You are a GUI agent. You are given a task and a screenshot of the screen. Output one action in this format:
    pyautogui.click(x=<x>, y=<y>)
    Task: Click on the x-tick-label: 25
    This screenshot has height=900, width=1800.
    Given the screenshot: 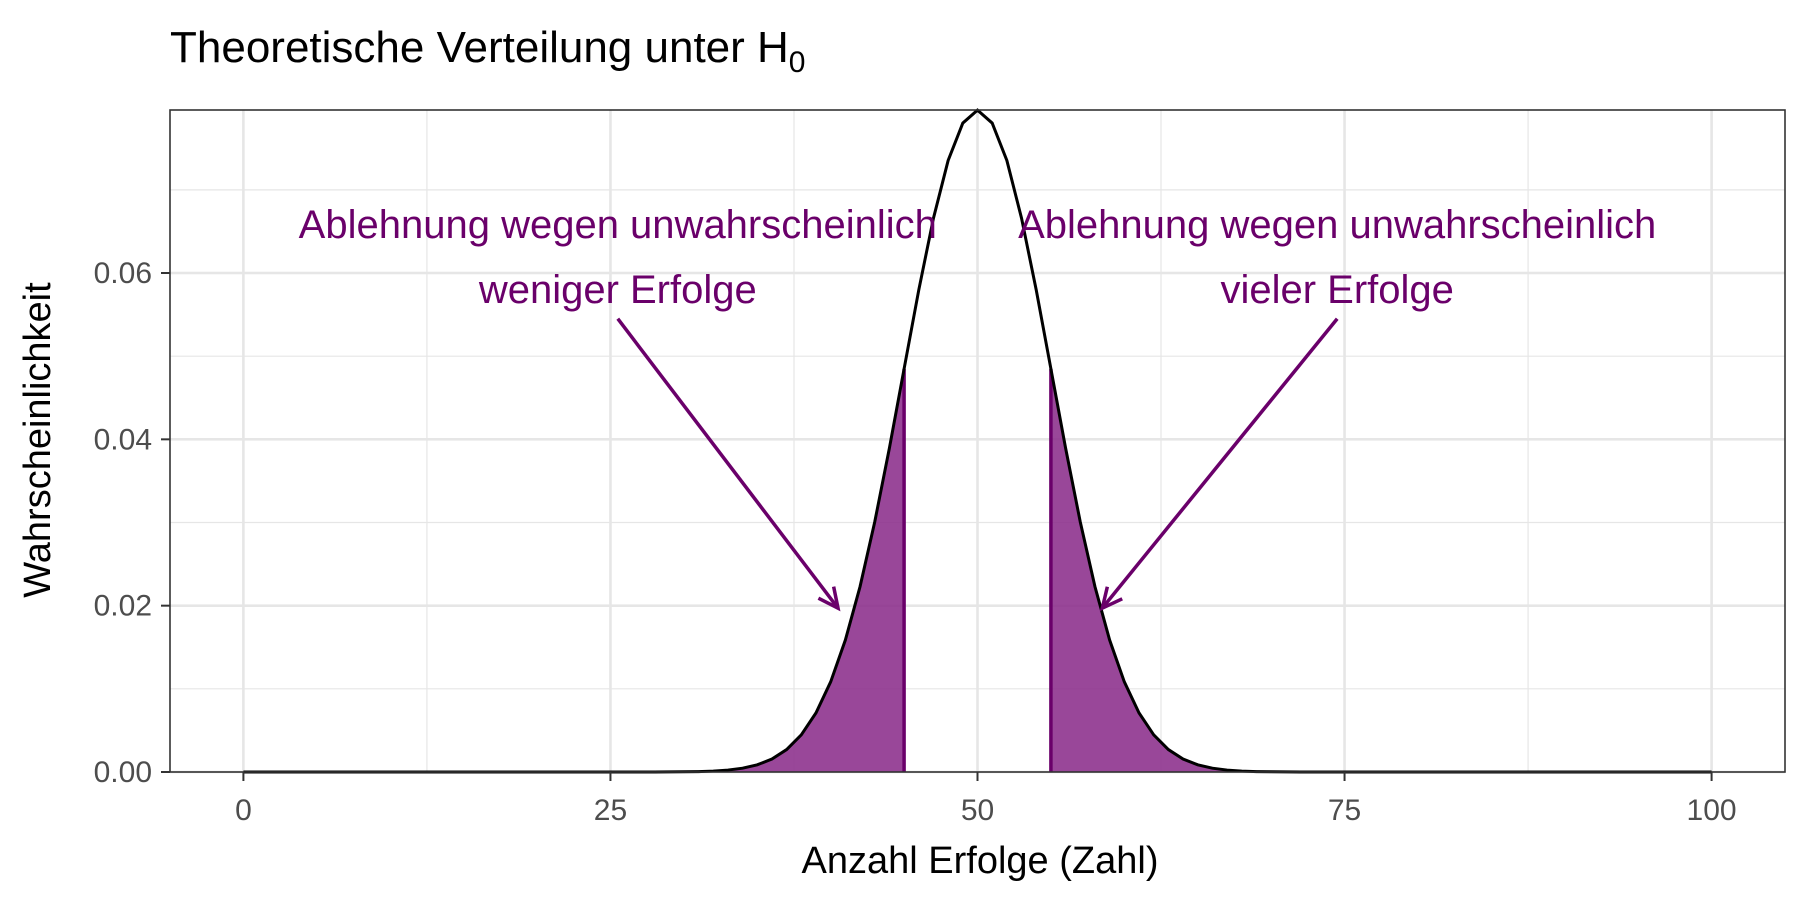 What is the action you would take?
    pyautogui.click(x=610, y=810)
    